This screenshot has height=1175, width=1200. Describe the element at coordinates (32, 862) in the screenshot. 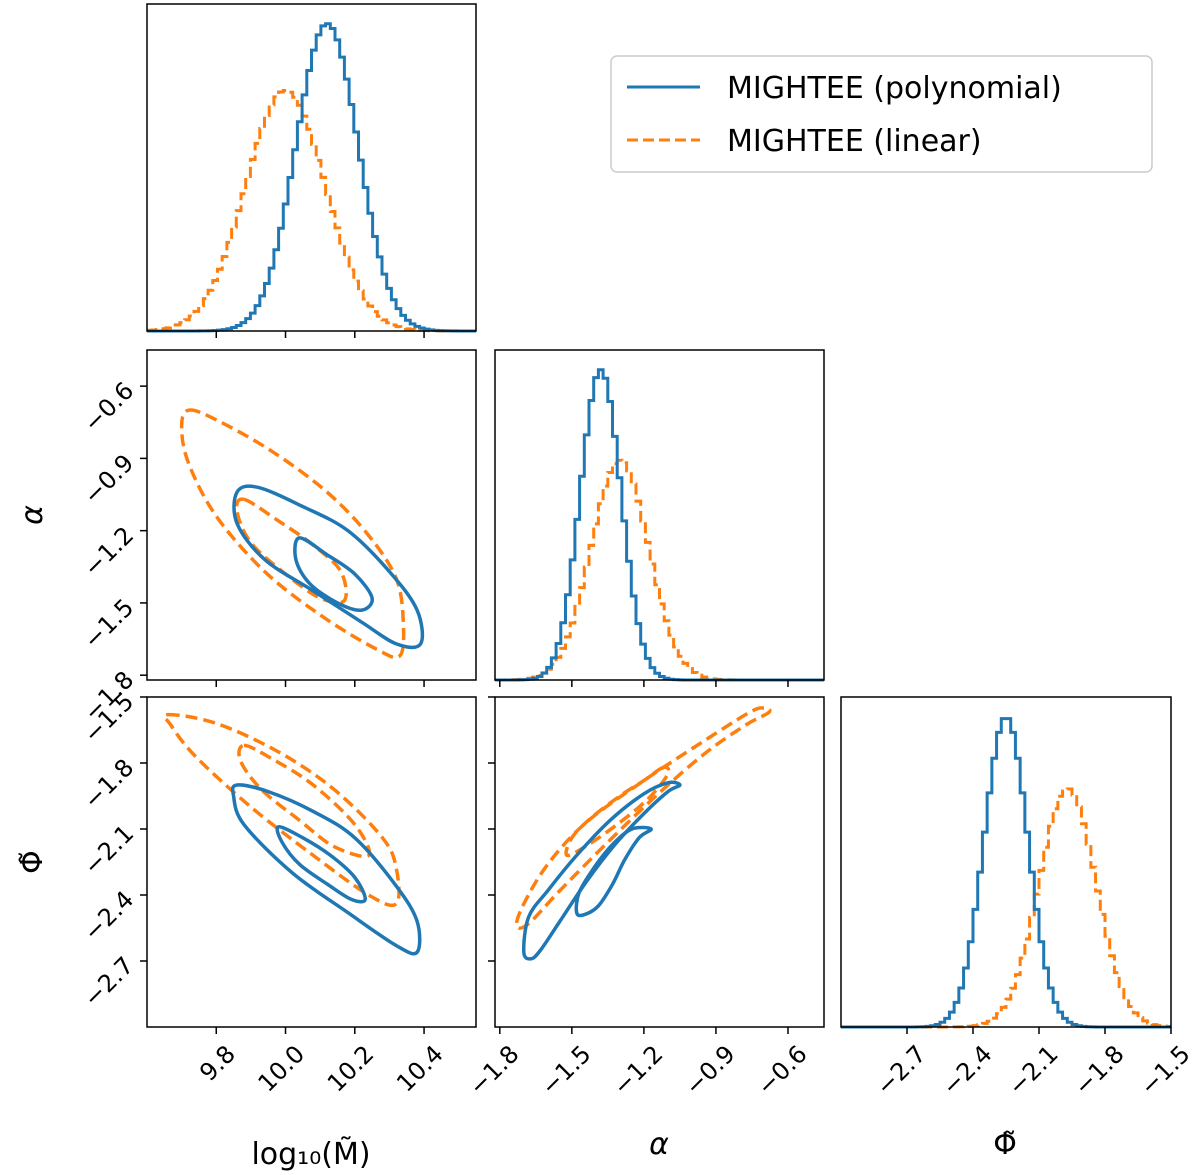

I see `ylabel-phi: Φ̃` at that location.